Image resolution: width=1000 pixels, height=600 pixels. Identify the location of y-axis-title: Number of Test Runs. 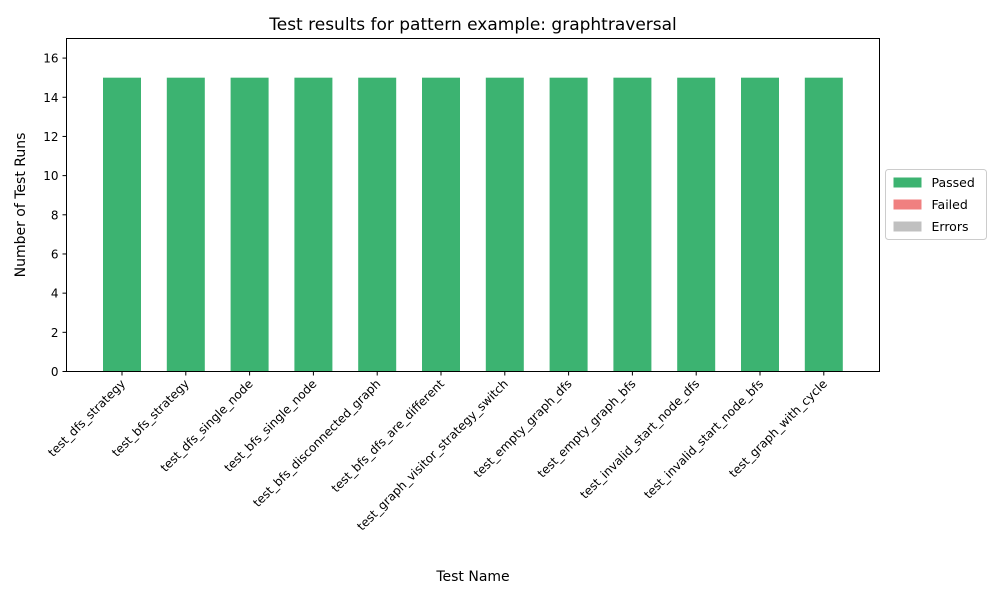
(21, 205).